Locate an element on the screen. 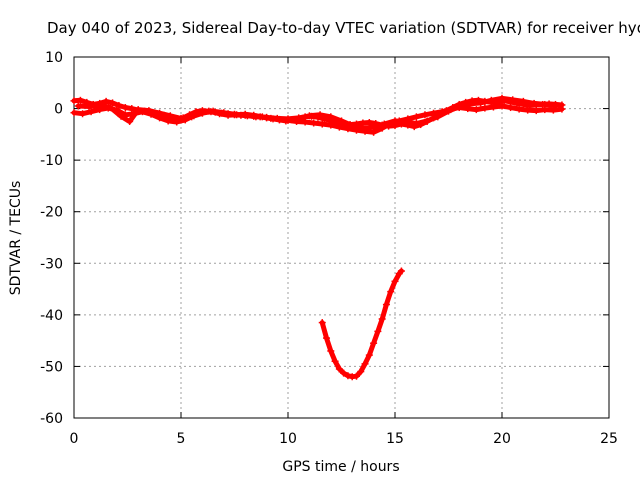 The width and height of the screenshot is (640, 480). x-tick-label: 15 is located at coordinates (395, 439).